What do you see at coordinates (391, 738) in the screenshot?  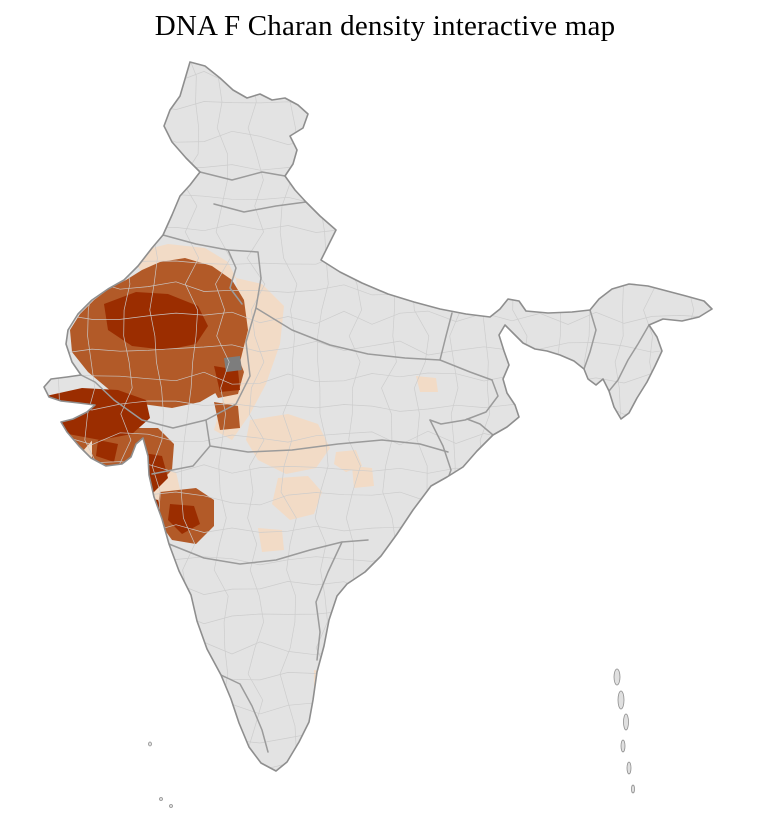 I see `islands` at bounding box center [391, 738].